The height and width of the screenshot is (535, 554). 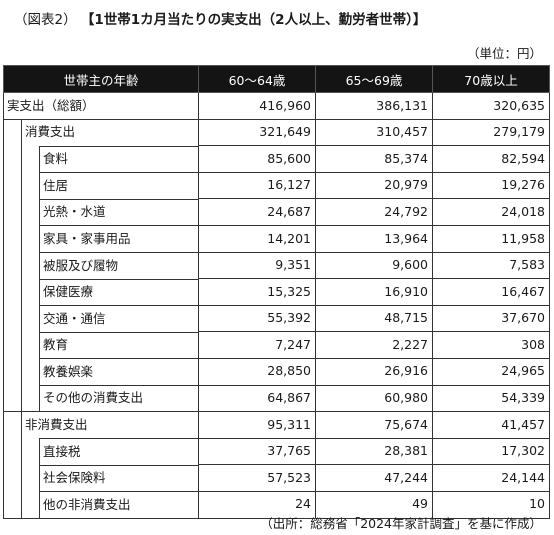 What do you see at coordinates (257, 159) in the screenshot?
I see `value-cell: 85,600` at bounding box center [257, 159].